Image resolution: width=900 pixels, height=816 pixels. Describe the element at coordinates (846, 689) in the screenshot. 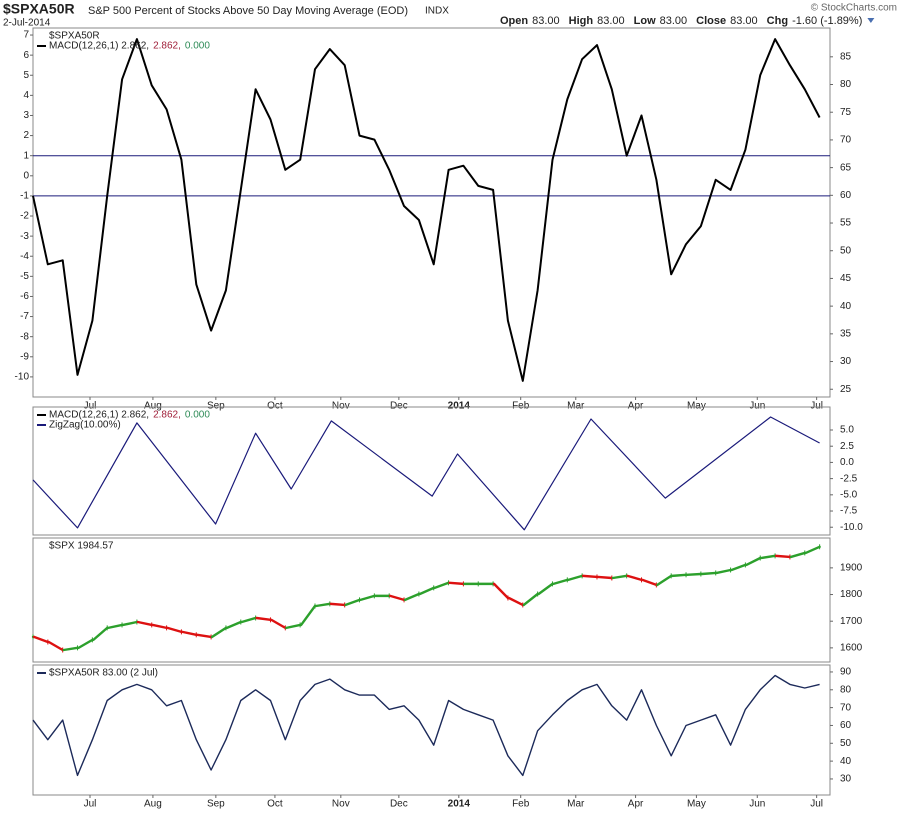

I see `y-tick-label: 80` at that location.